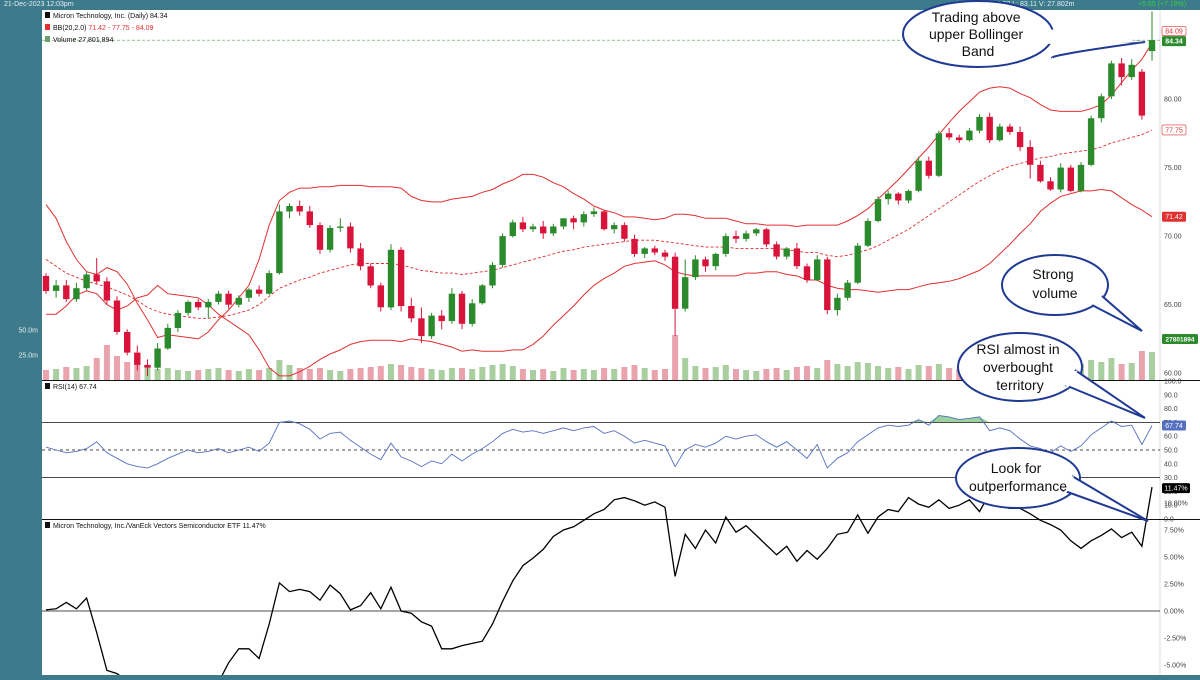  Describe the element at coordinates (1174, 41) in the screenshot. I see `tag-last-price: 84.34` at that location.